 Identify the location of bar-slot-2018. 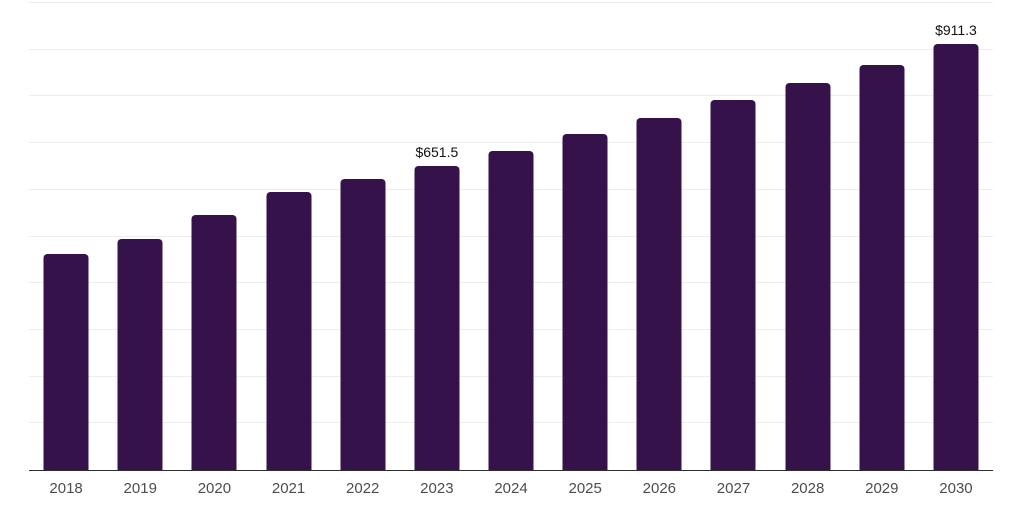
(66, 236).